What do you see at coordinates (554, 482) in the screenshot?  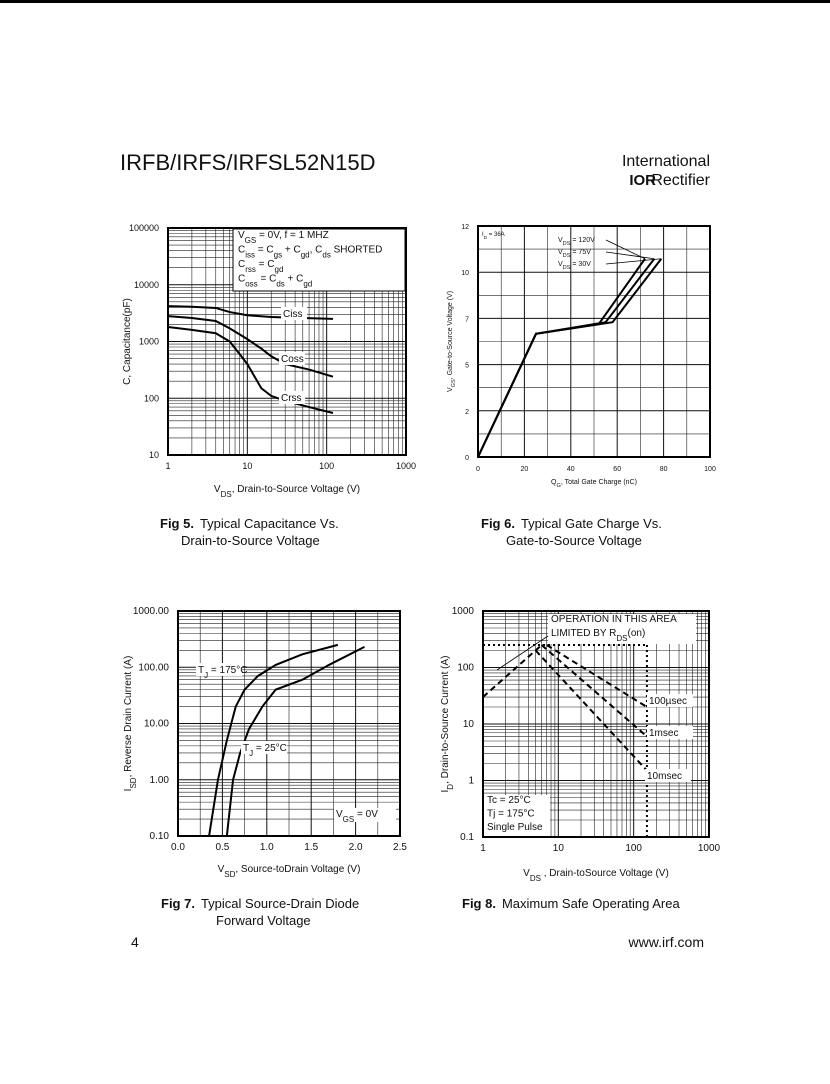 I see `text-part: Q` at bounding box center [554, 482].